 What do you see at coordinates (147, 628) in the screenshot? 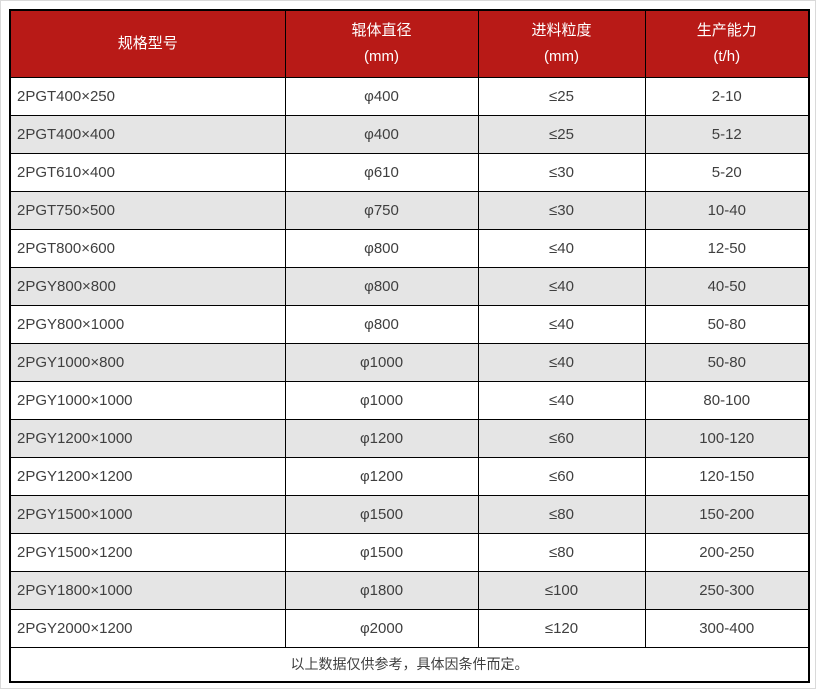
I see `model-cell: 2PGY2000×1200` at bounding box center [147, 628].